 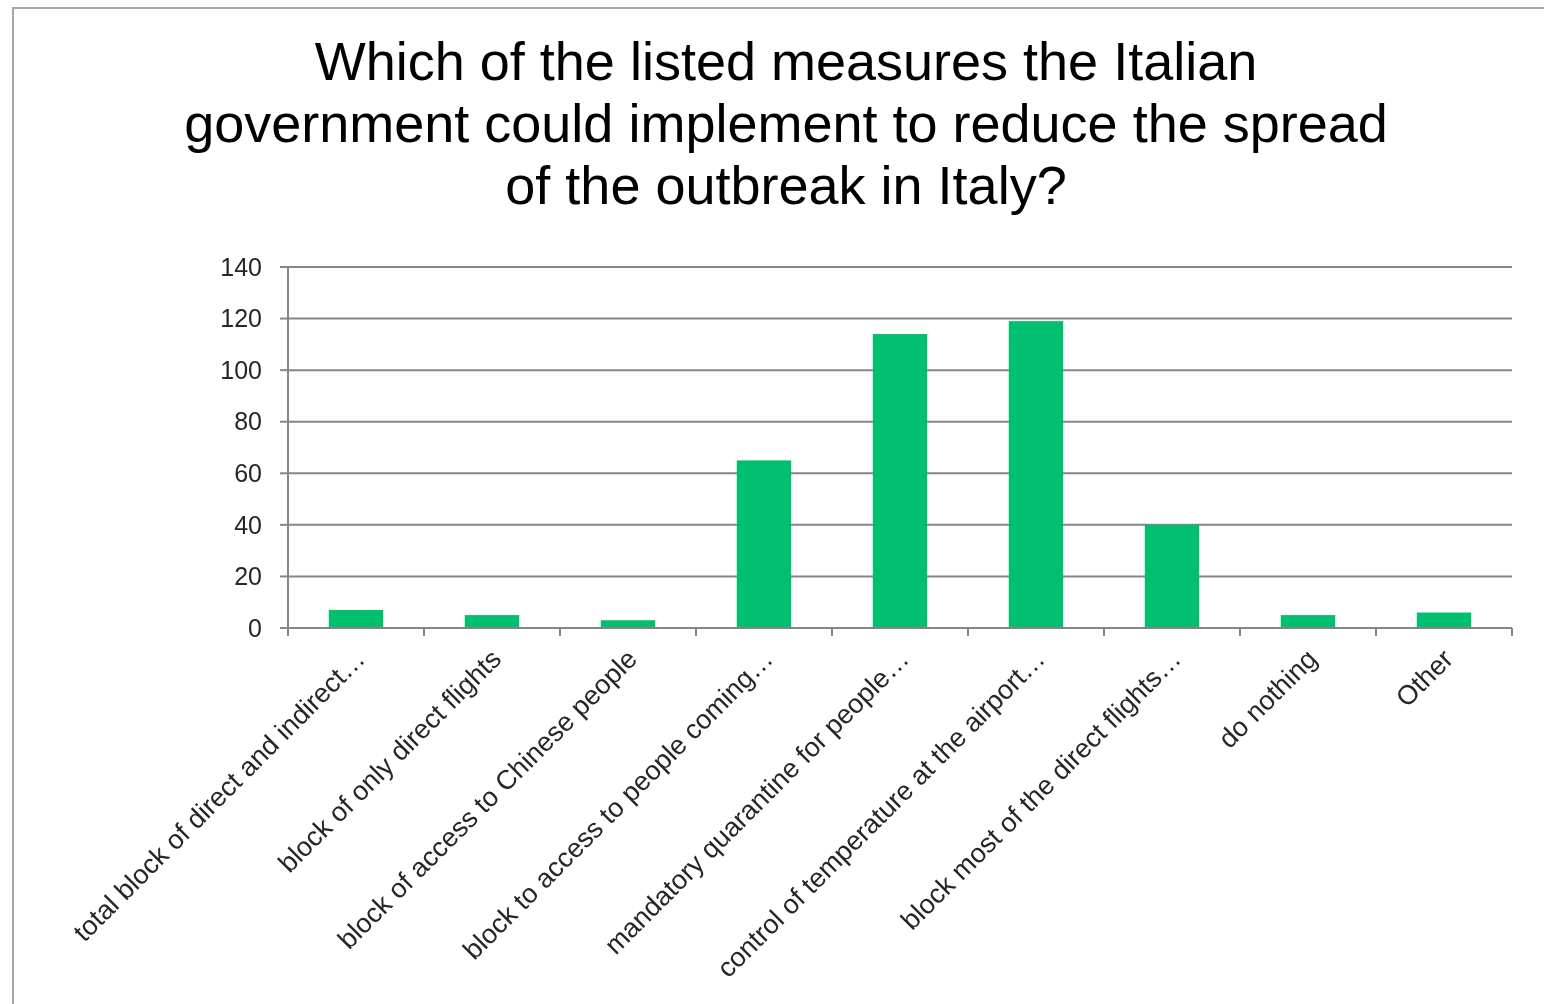 What do you see at coordinates (248, 421) in the screenshot?
I see `y-tick-label: 80` at bounding box center [248, 421].